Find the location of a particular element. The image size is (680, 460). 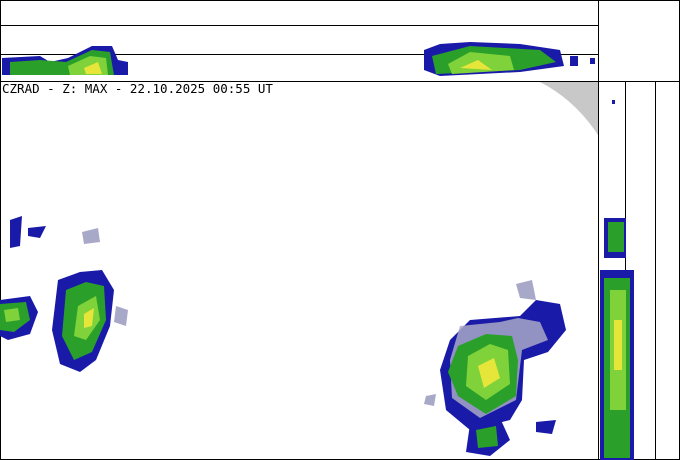

top-side-view-echoes is located at coordinates (298, 59).